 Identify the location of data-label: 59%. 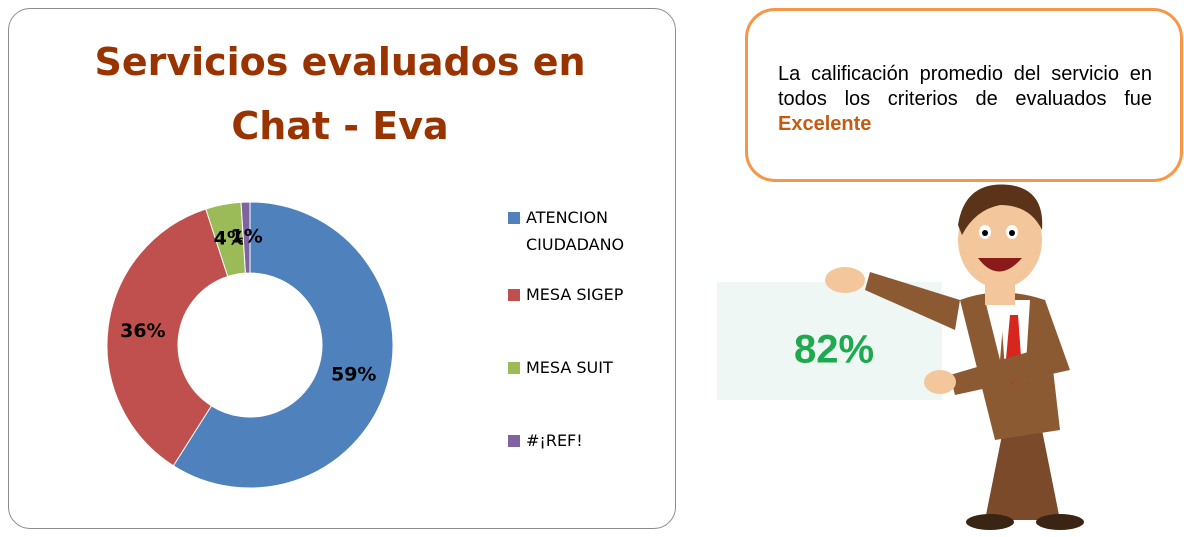
(353, 375).